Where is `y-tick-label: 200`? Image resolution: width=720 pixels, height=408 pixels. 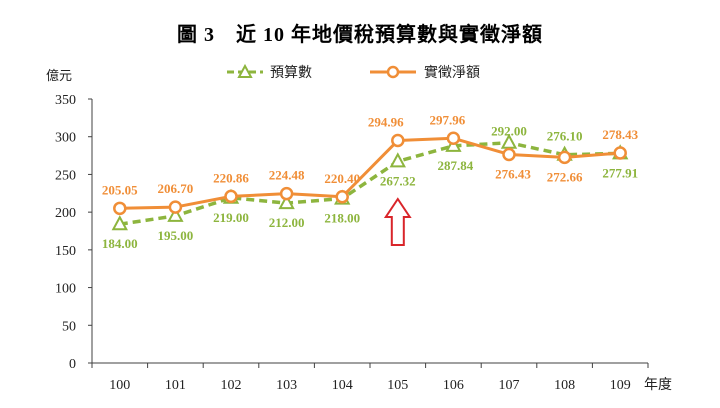
y-tick-label: 200 is located at coordinates (65, 213).